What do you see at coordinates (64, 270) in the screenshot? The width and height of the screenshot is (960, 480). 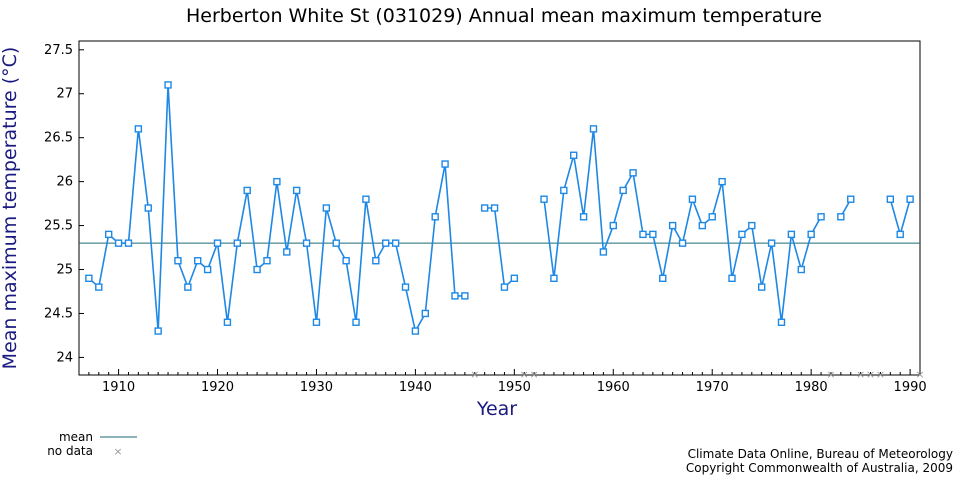 I see `y-tick-label: 25` at bounding box center [64, 270].